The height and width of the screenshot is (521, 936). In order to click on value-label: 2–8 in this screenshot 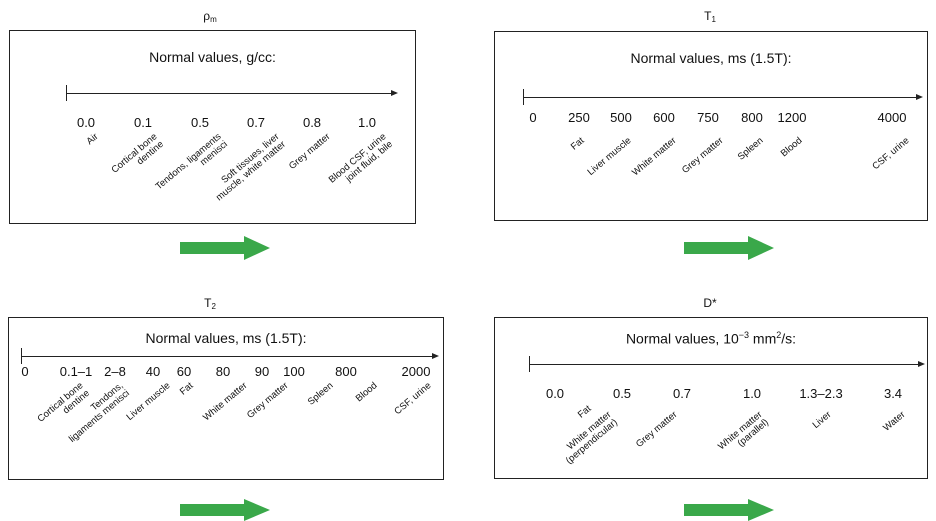, I will do `click(115, 371)`.